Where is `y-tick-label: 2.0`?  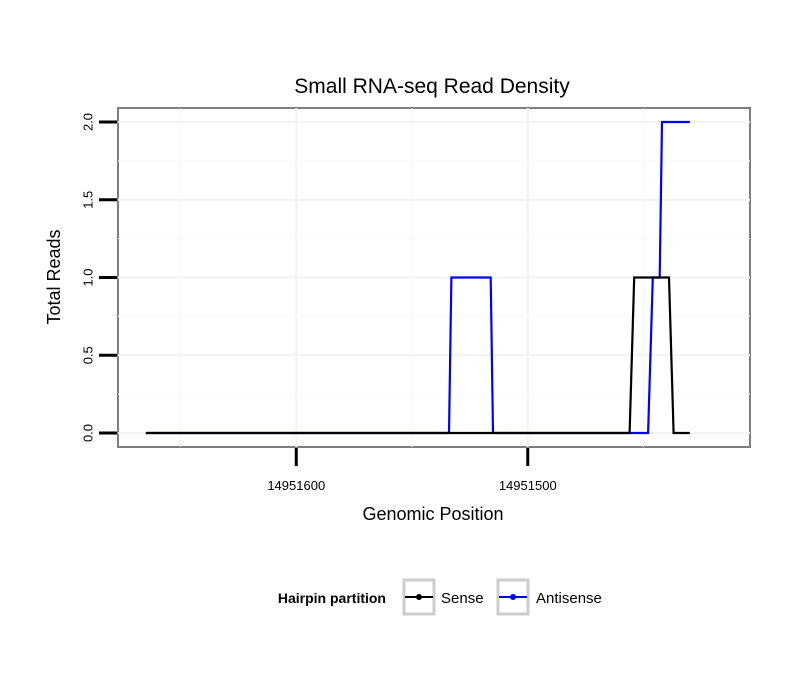 y-tick-label: 2.0 is located at coordinates (88, 122).